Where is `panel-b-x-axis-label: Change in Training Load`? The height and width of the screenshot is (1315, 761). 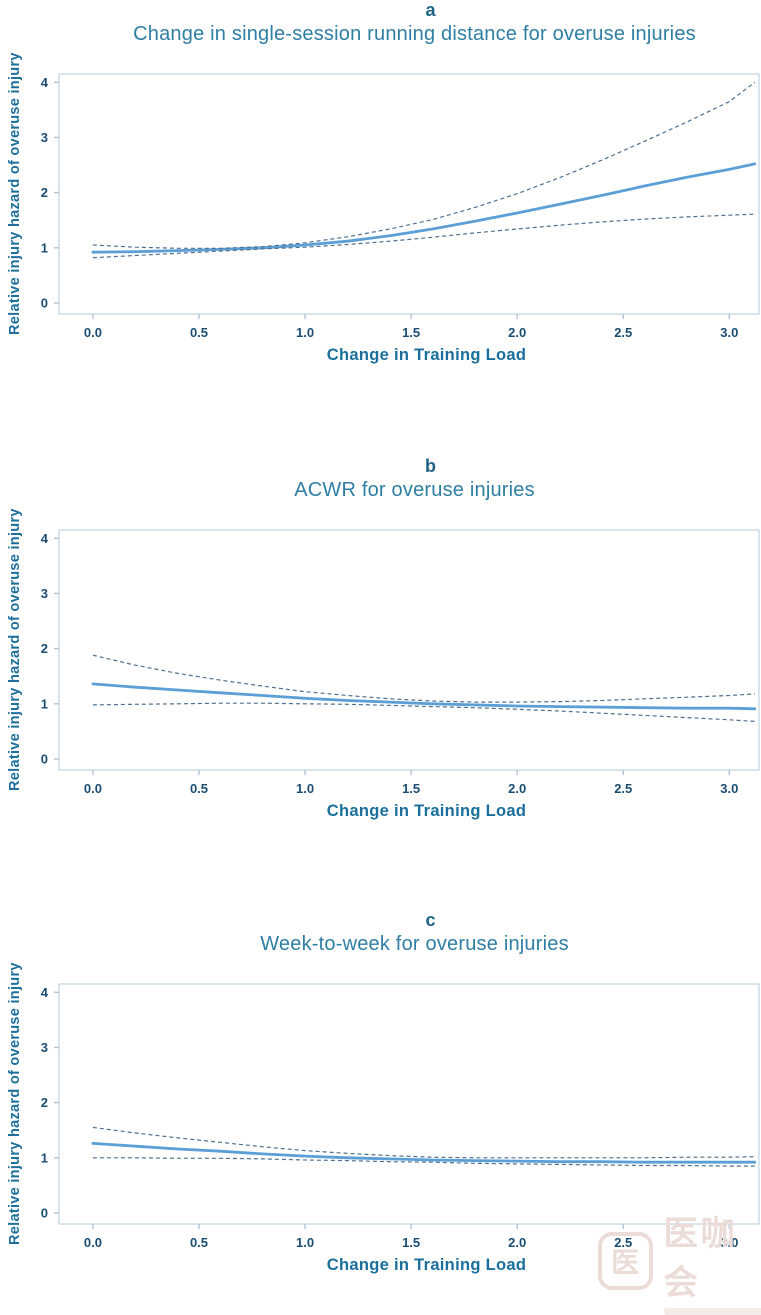 panel-b-x-axis-label: Change in Training Load is located at coordinates (426, 811).